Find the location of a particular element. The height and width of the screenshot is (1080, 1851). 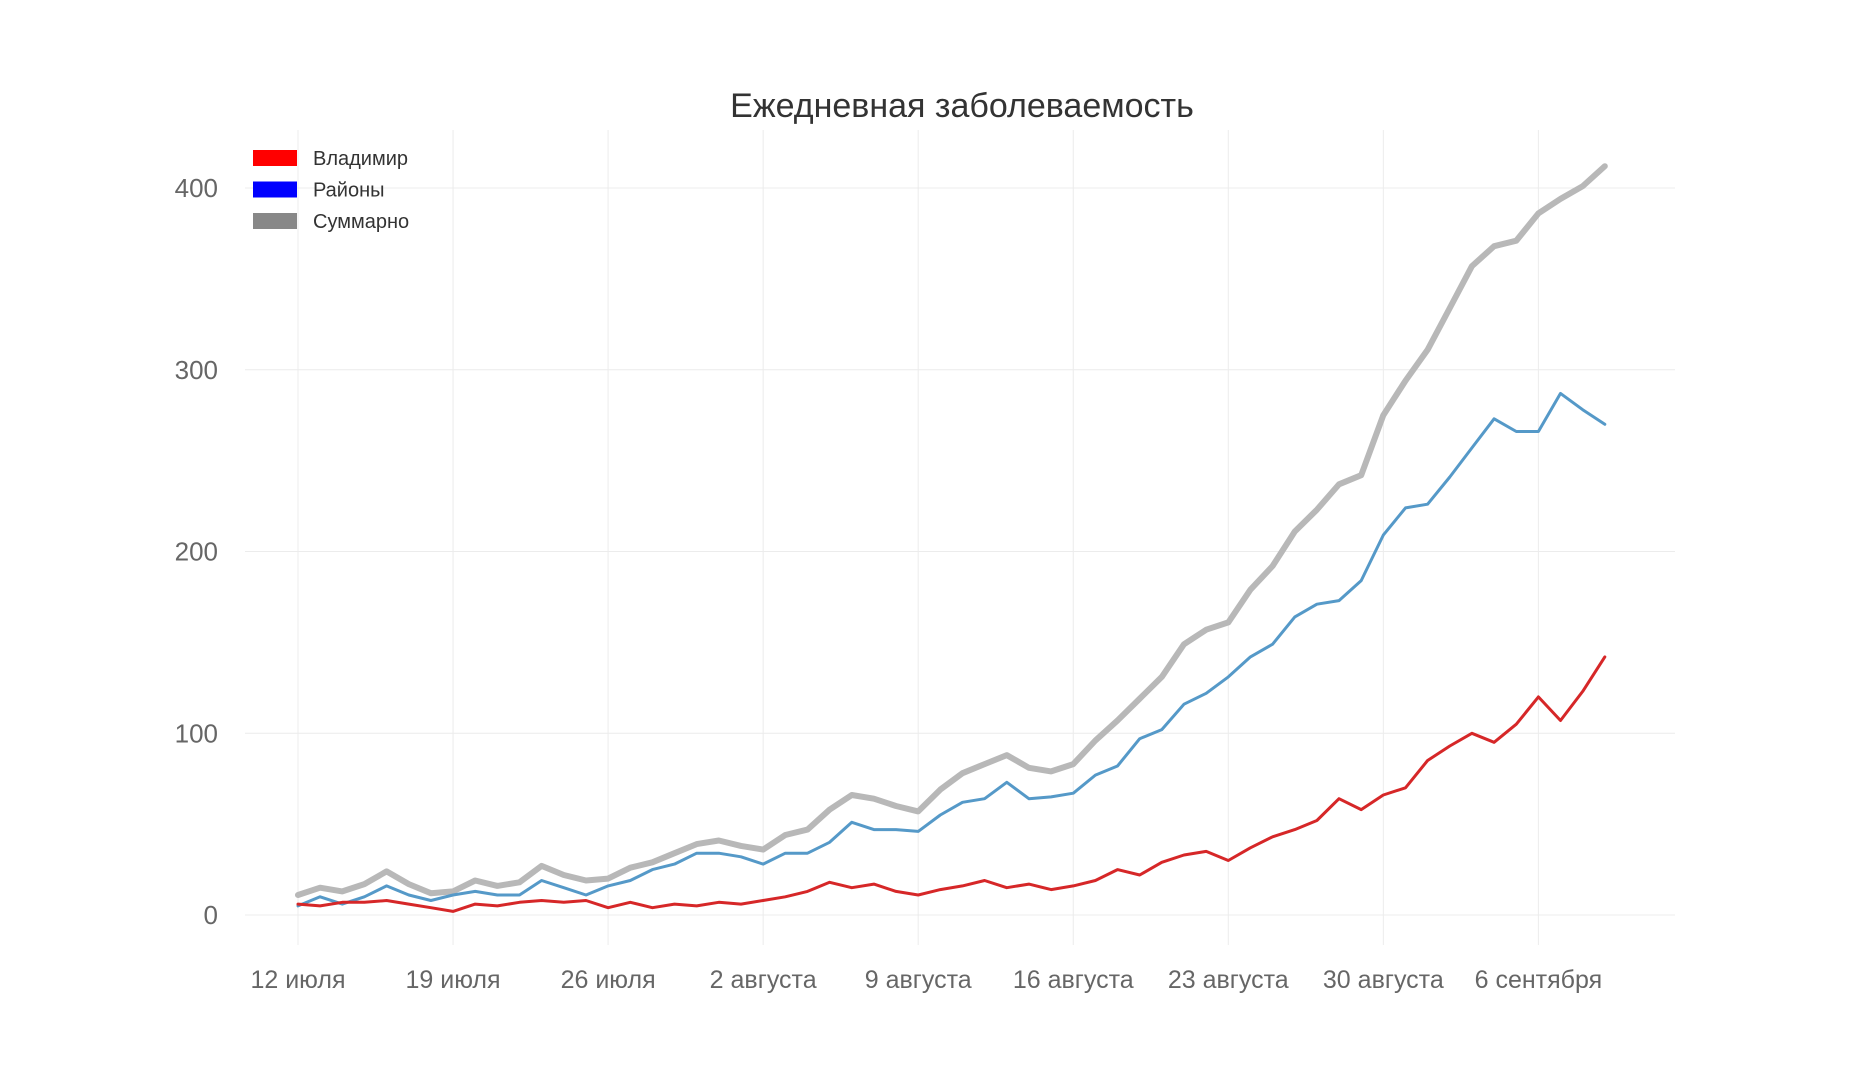

legend-rayony-label: Районы is located at coordinates (349, 191).